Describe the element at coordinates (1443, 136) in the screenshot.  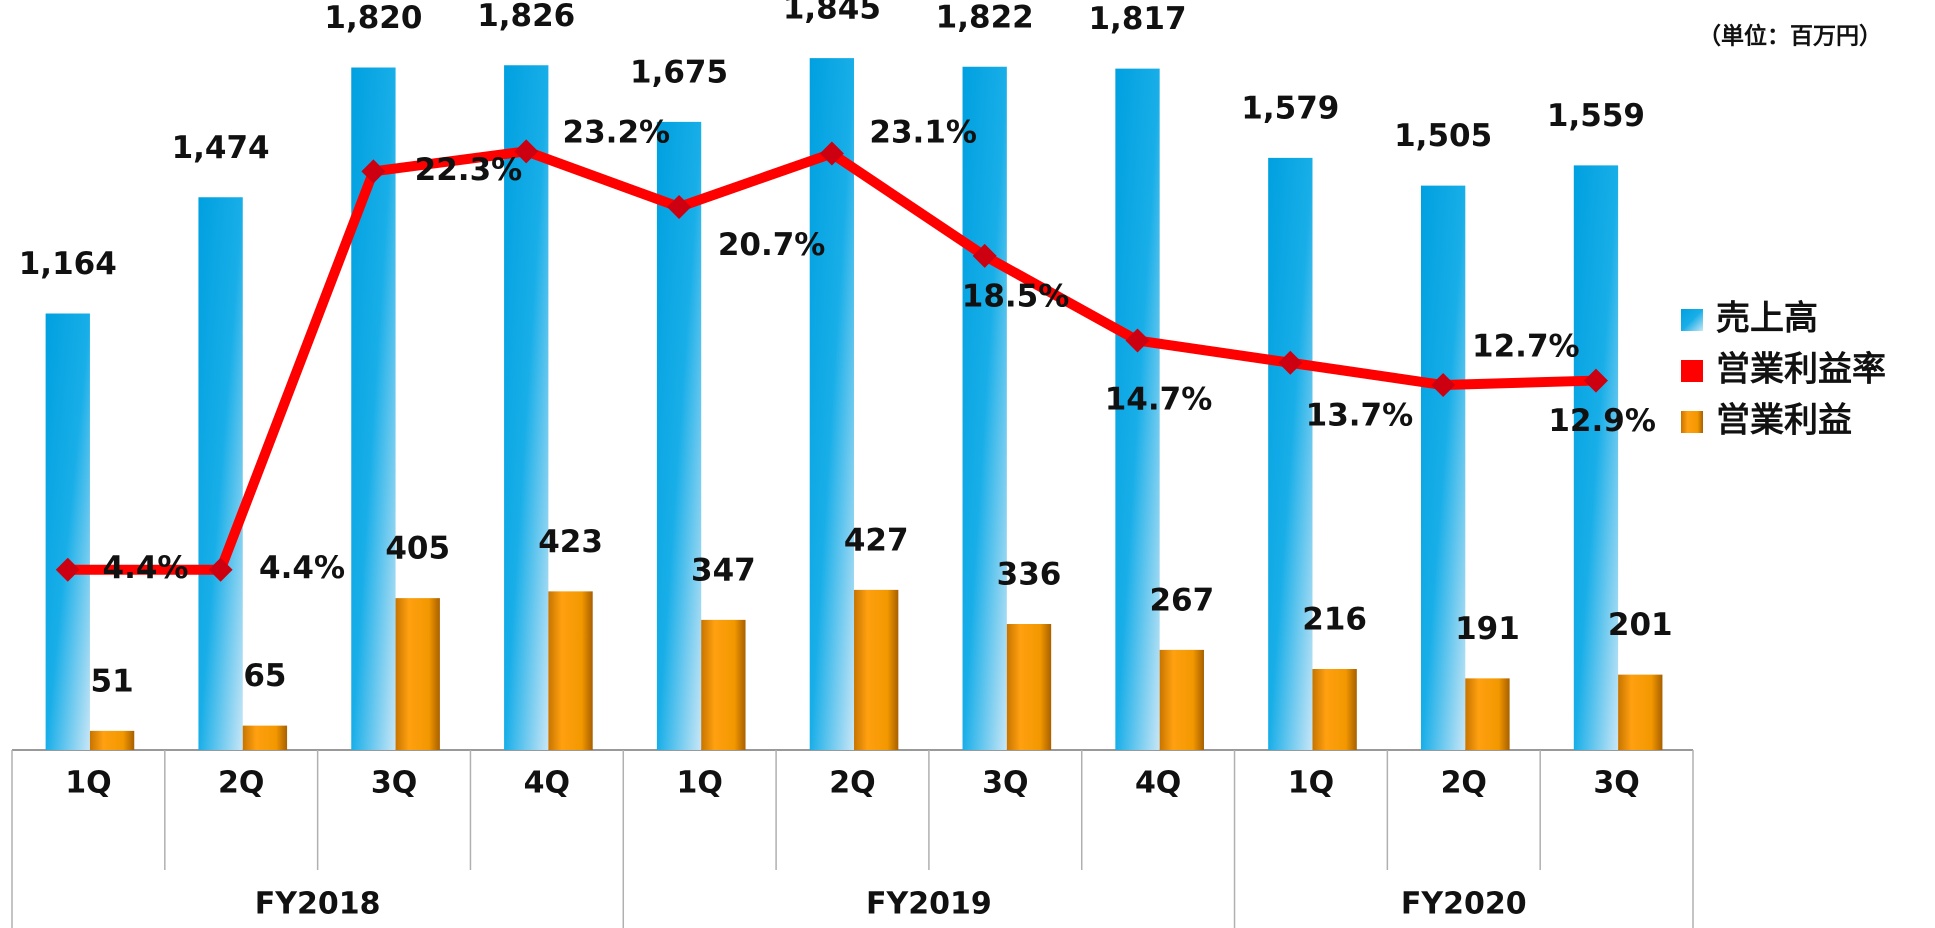
I see `data-label: 1,505` at that location.